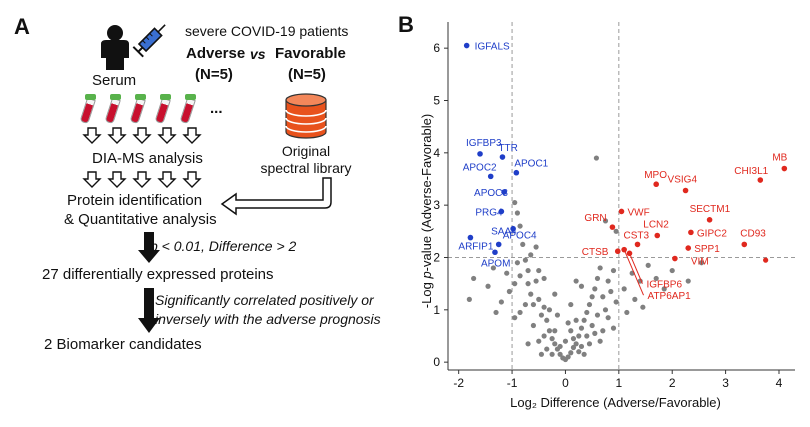 The image size is (810, 427). What do you see at coordinates (264, 300) in the screenshot?
I see `criteria-2-line1: Significantly correlated positively or` at bounding box center [264, 300].